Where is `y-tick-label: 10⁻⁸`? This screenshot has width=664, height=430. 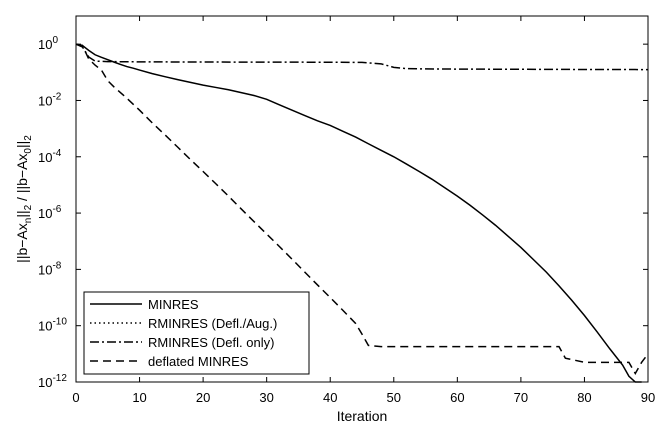
y-tick-label: 10⁻⁸ is located at coordinates (50, 268).